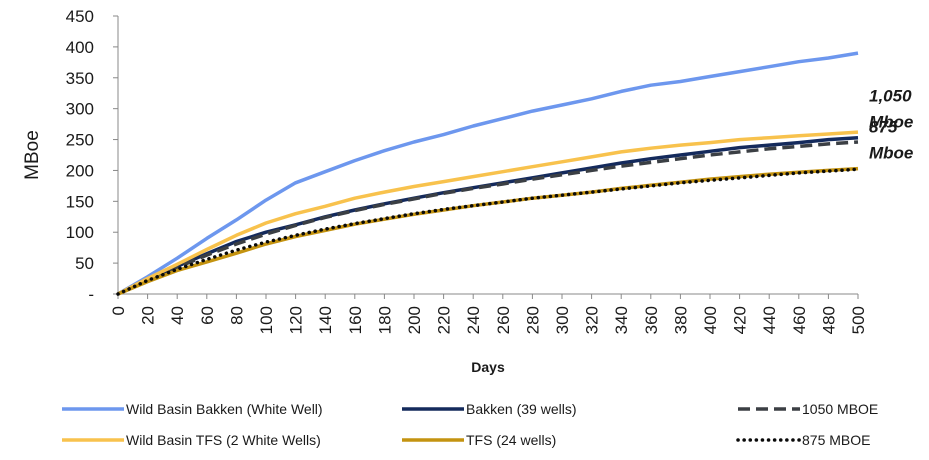 The image size is (929, 460). What do you see at coordinates (710, 320) in the screenshot?
I see `x-tick-label: 400` at bounding box center [710, 320].